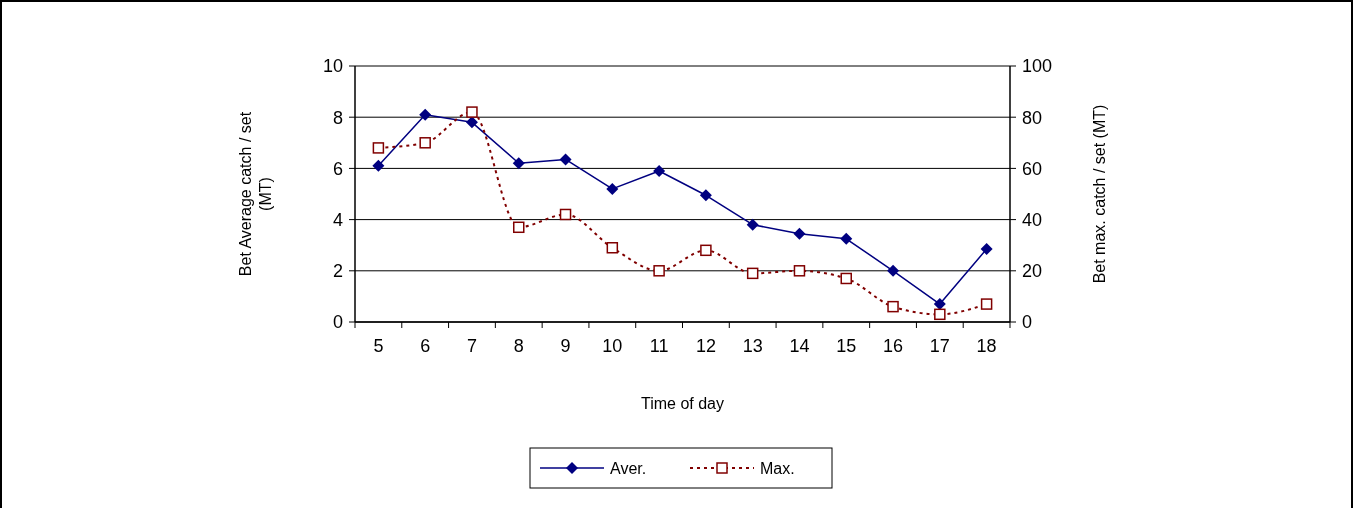 This screenshot has width=1353, height=508. What do you see at coordinates (518, 346) in the screenshot?
I see `x-tick-label: 8` at bounding box center [518, 346].